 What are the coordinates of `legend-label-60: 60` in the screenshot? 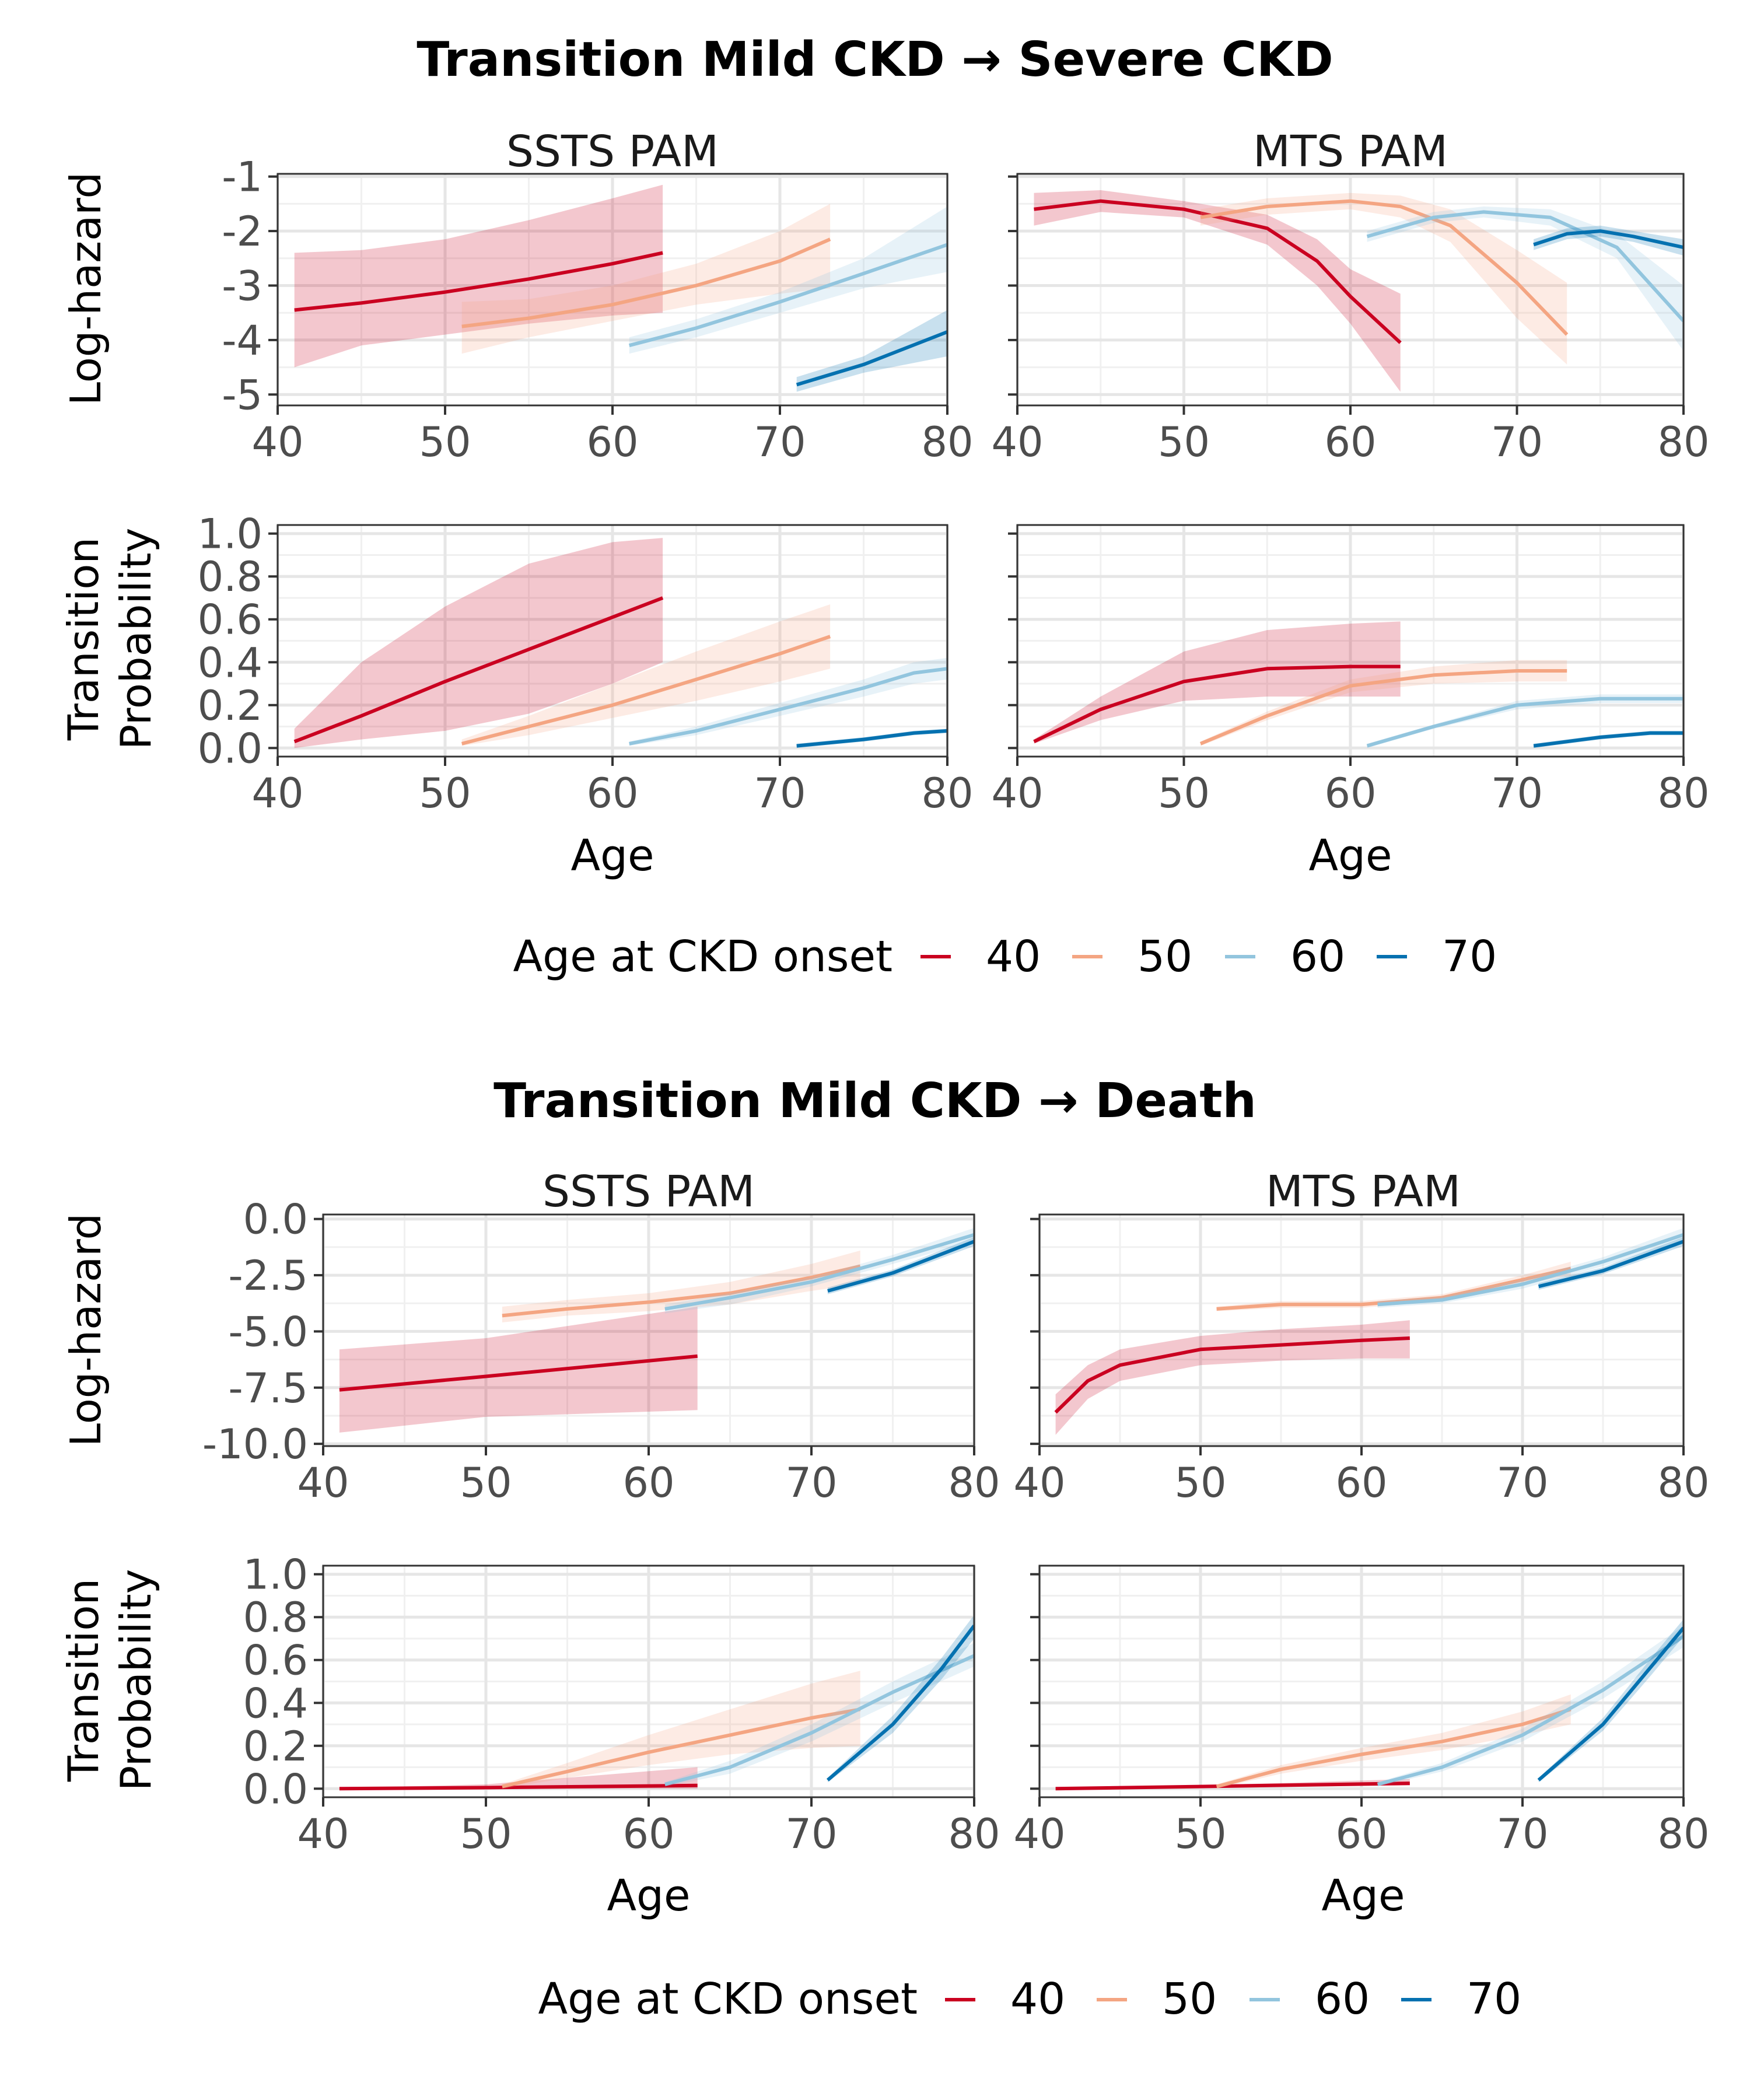 It's located at (1317, 957).